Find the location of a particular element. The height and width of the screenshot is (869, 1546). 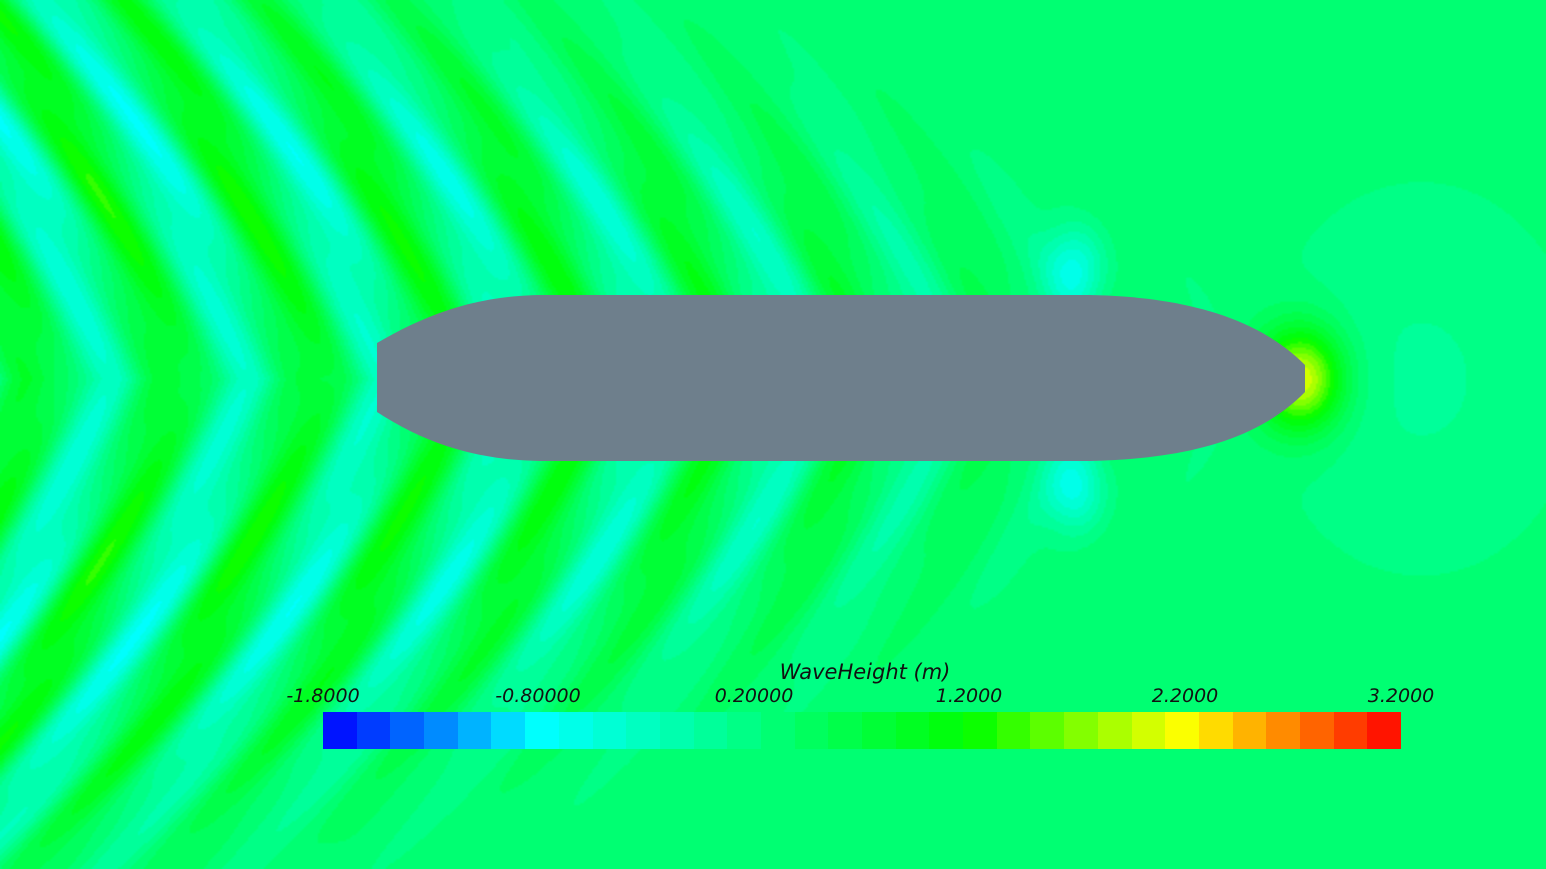

colorbar is located at coordinates (862, 730).